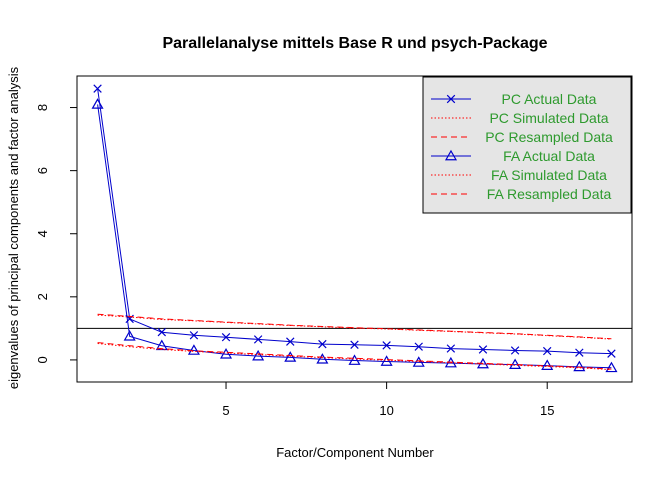 The image size is (672, 480). I want to click on y-tick-label: 2, so click(42, 296).